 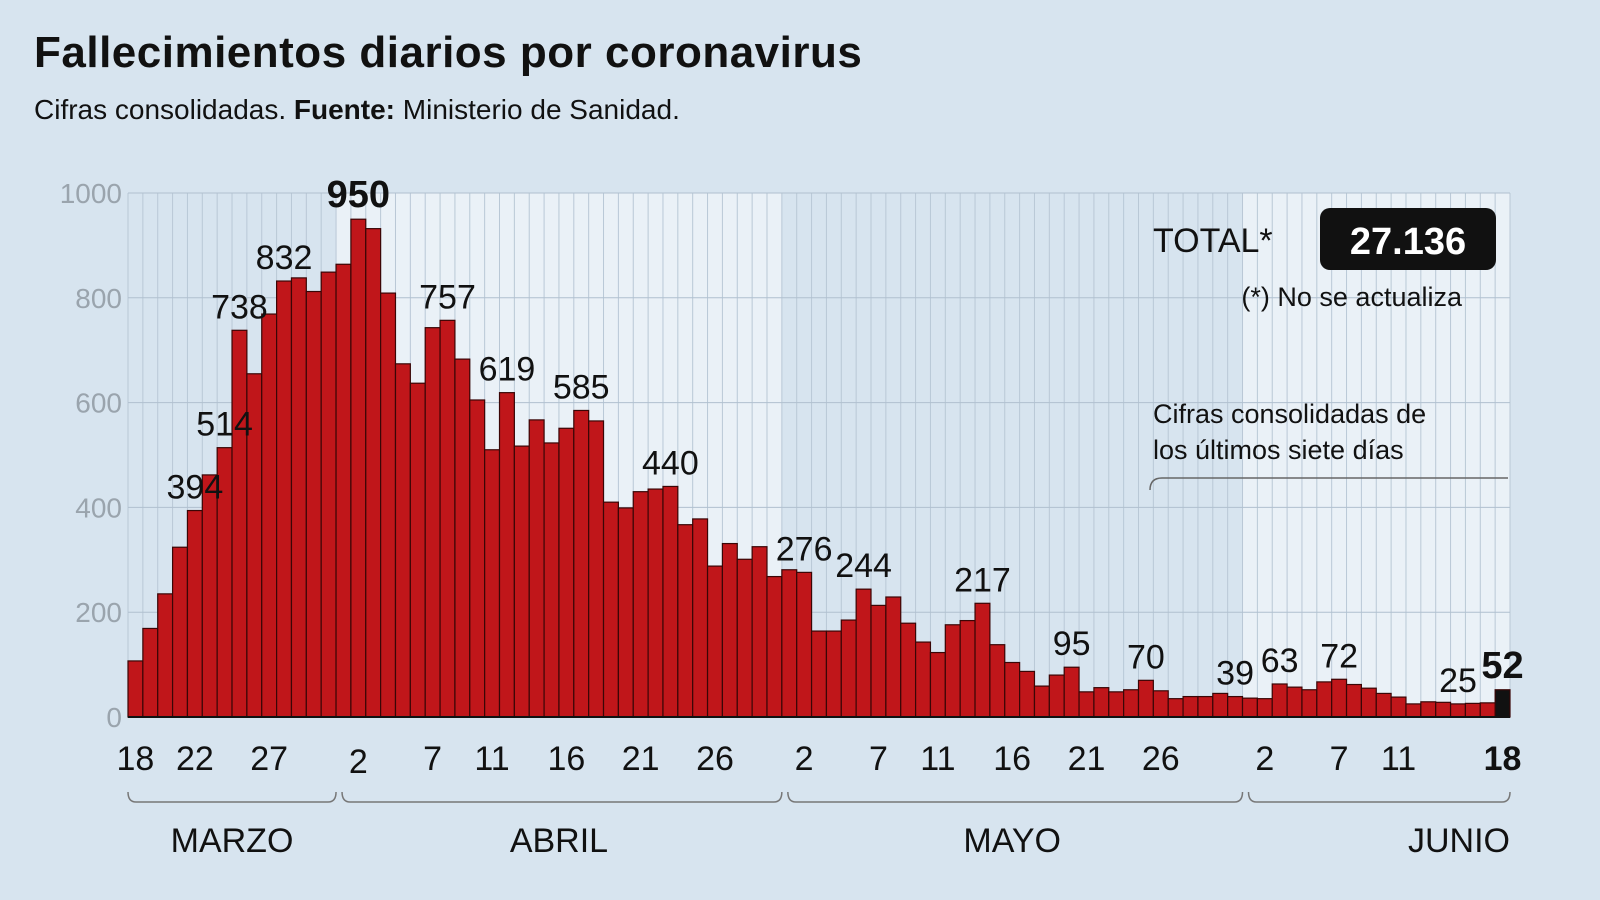 What do you see at coordinates (114, 717) in the screenshot?
I see `y-tick-label: 0` at bounding box center [114, 717].